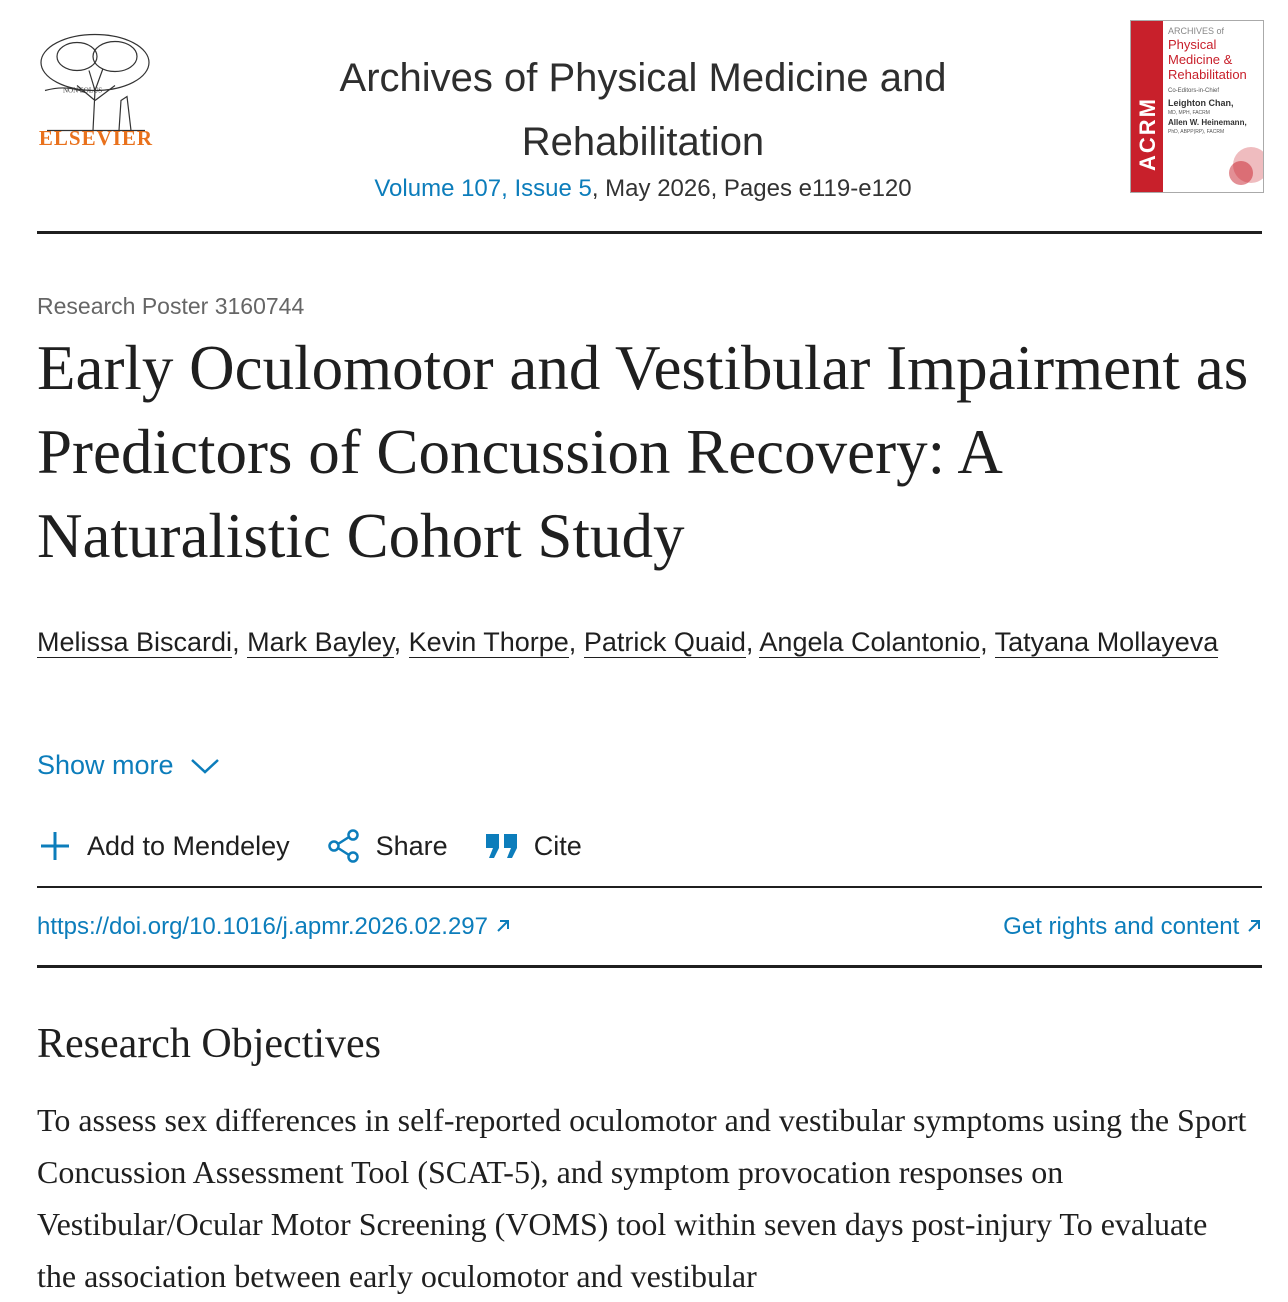  What do you see at coordinates (55, 846) in the screenshot?
I see `plus-icon` at bounding box center [55, 846].